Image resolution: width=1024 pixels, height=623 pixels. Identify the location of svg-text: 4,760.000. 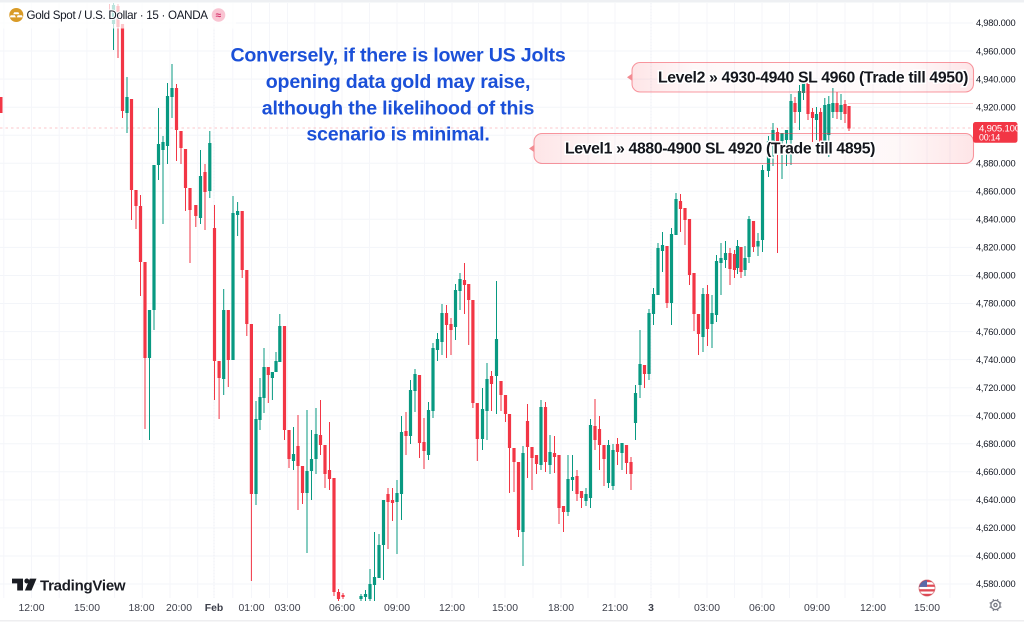
(996, 332).